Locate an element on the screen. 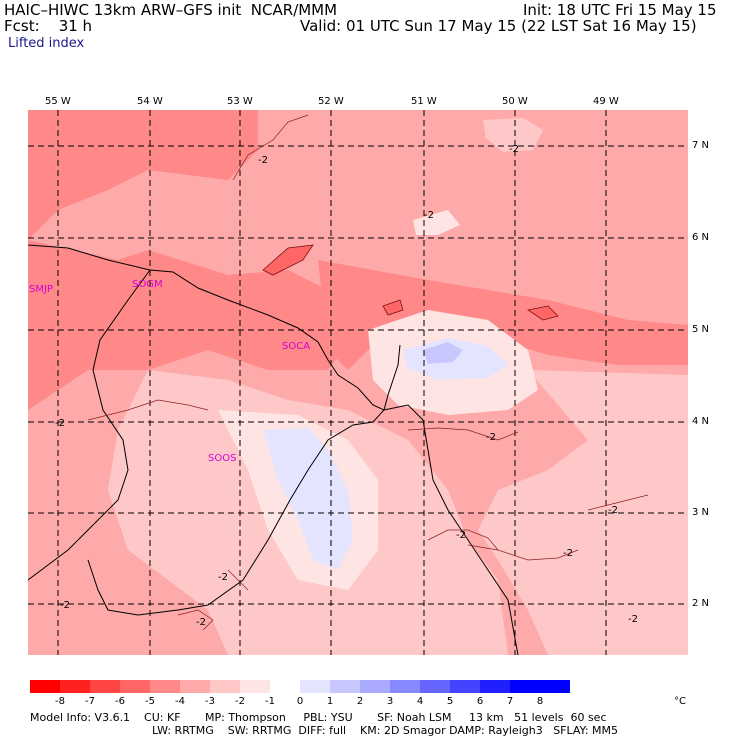 This screenshot has width=740, height=740. colorbar-tick-label: -2 is located at coordinates (240, 701).